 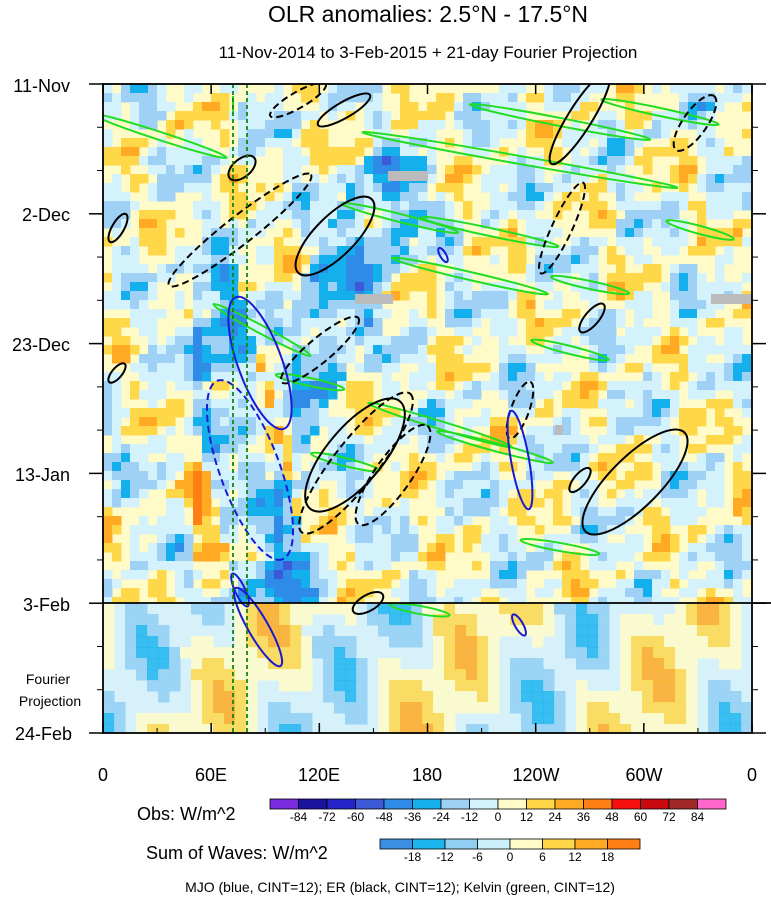 I want to click on mjo-contour, so click(x=519, y=625).